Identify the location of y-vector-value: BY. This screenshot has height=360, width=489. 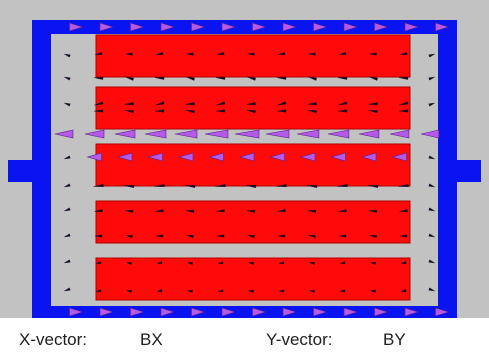
(394, 339).